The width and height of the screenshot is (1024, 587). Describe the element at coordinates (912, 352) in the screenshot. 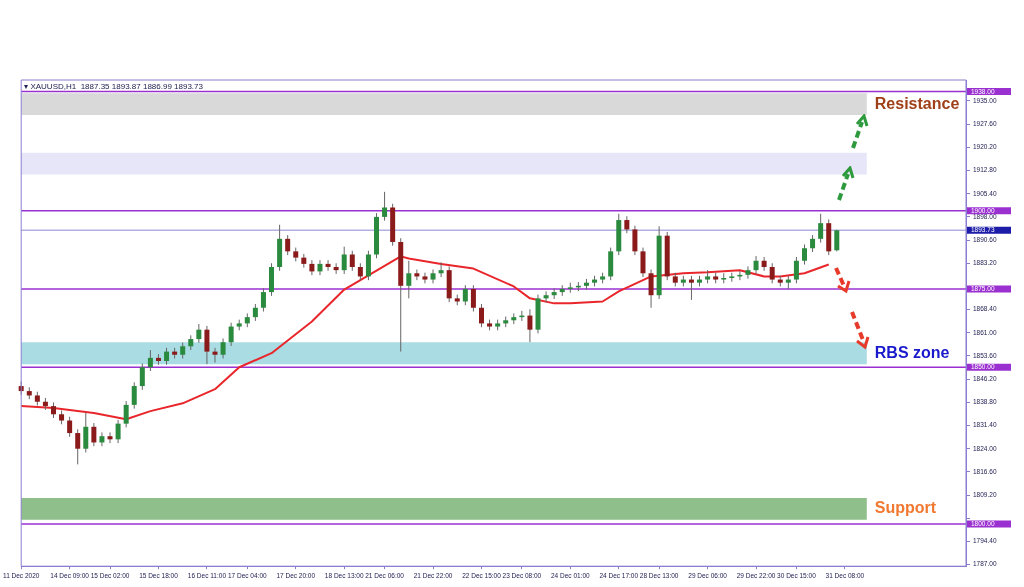

I see `band-label: RBS zone` at that location.